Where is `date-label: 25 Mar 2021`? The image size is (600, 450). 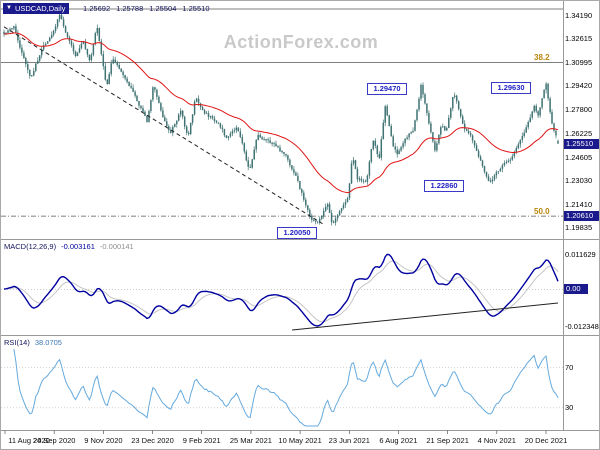
date-label: 25 Mar 2021 is located at coordinates (250, 440).